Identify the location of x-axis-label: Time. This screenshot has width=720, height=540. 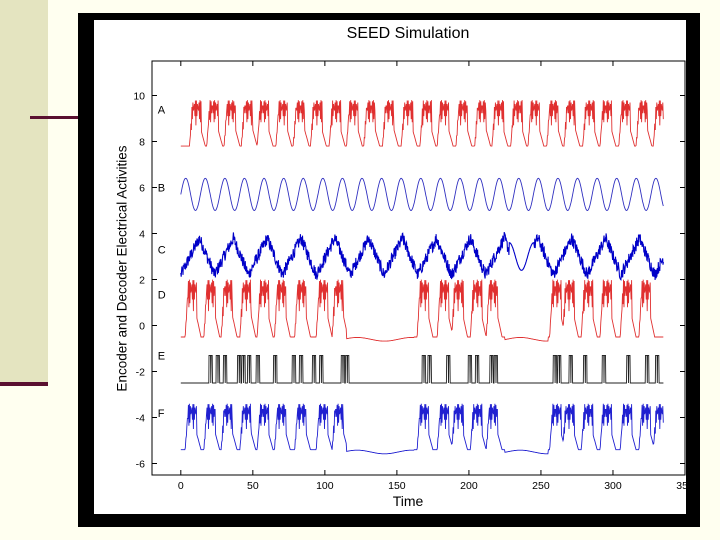
(408, 501).